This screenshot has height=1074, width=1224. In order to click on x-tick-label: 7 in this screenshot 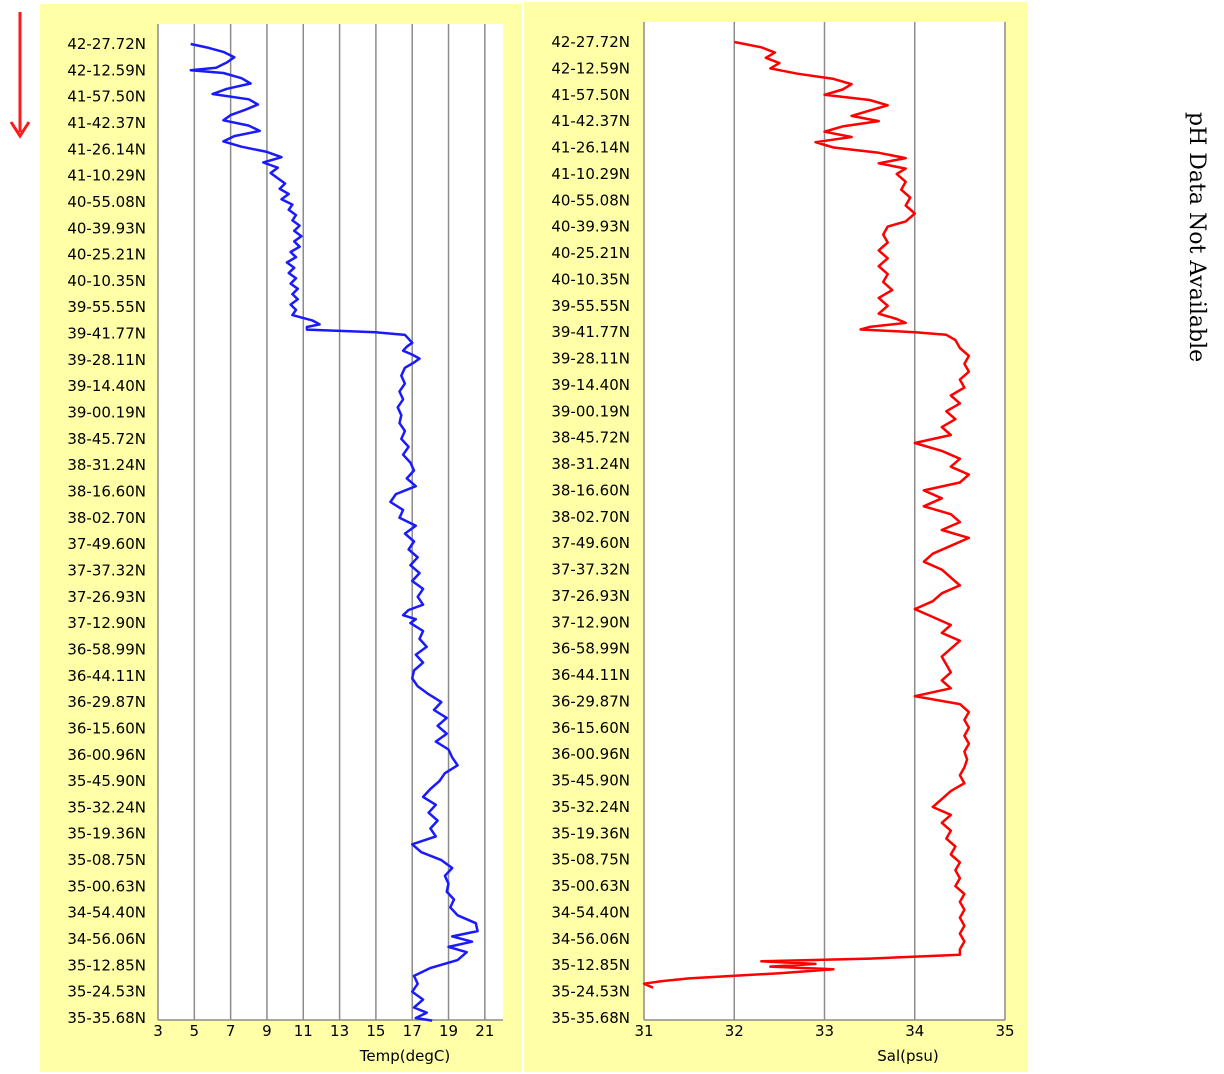, I will do `click(231, 1031)`.